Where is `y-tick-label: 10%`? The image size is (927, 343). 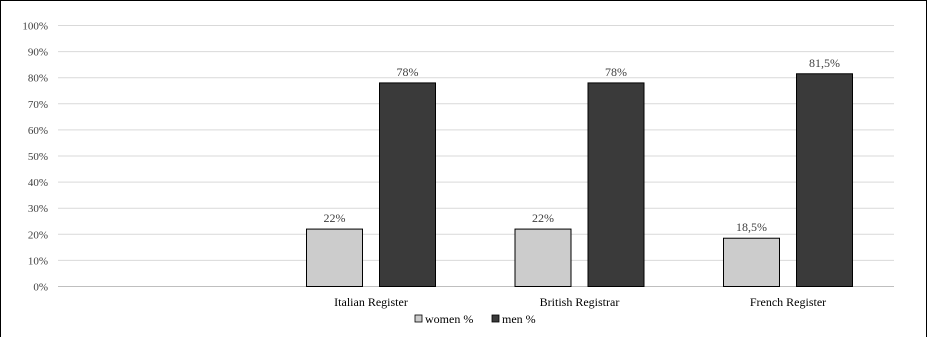 y-tick-label: 10% is located at coordinates (38, 261).